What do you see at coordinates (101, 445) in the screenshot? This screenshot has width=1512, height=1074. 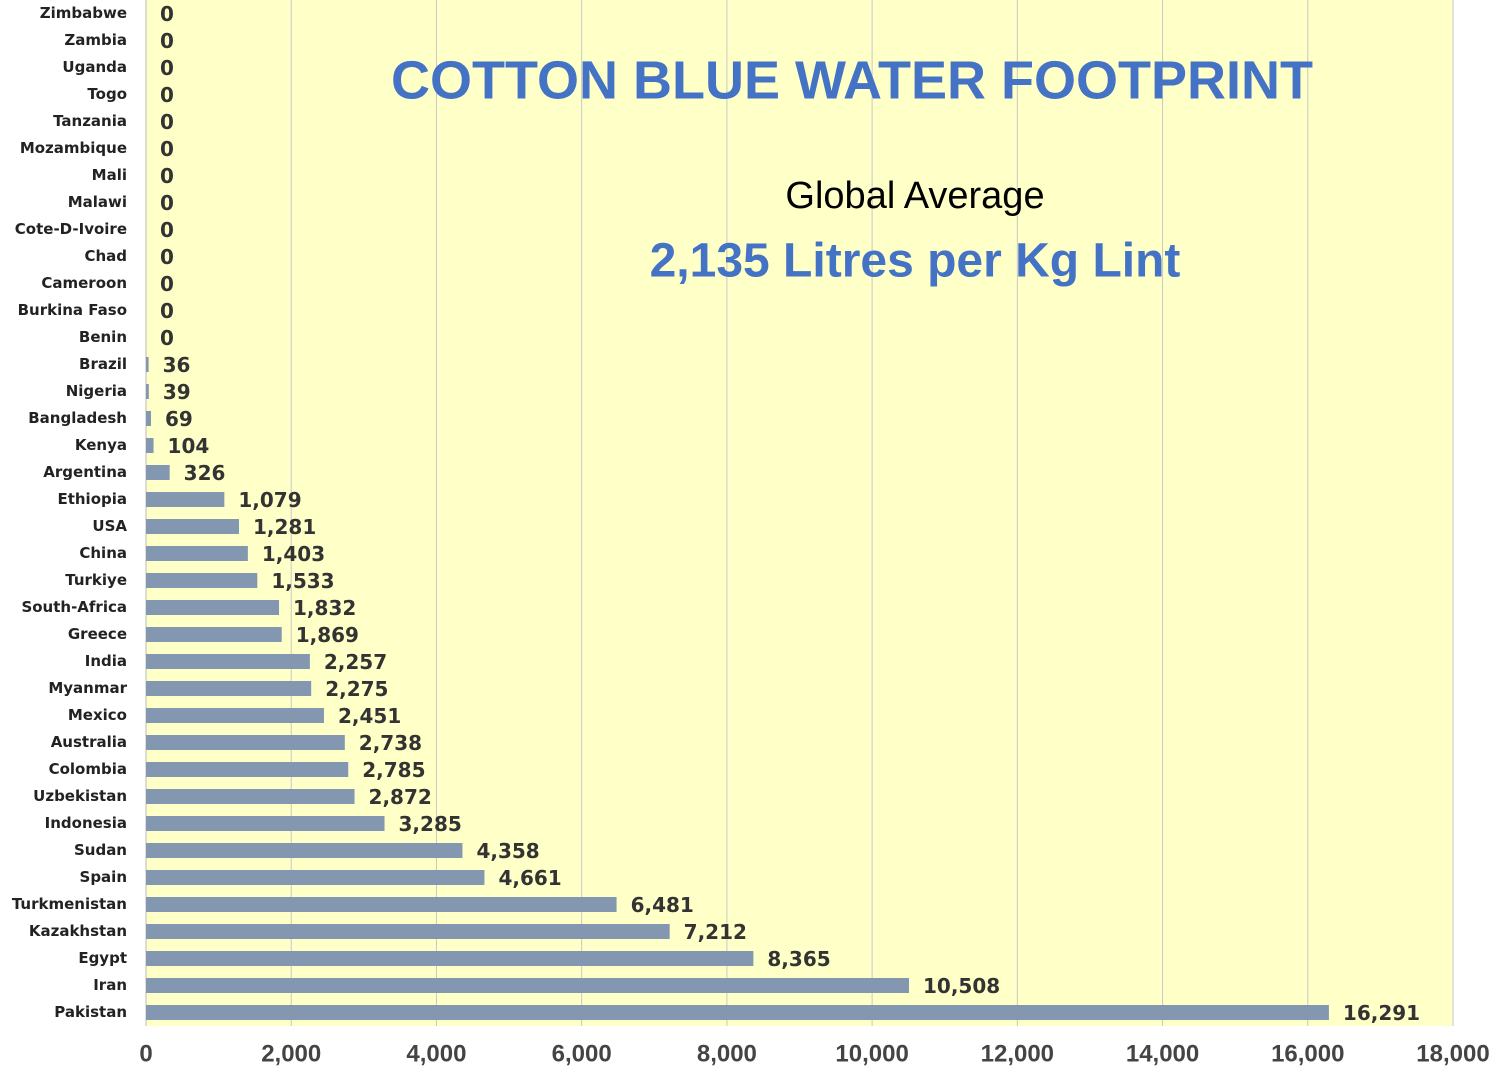 I see `y-tick-label: Kenya` at bounding box center [101, 445].